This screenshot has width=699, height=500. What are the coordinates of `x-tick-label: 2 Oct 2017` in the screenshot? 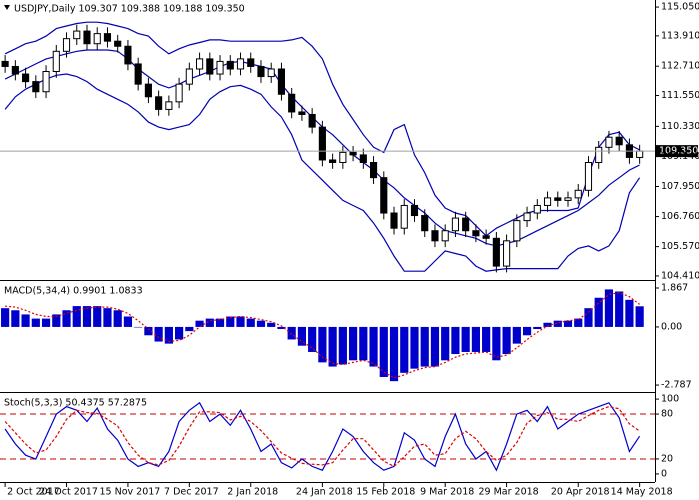 It's located at (33, 492).